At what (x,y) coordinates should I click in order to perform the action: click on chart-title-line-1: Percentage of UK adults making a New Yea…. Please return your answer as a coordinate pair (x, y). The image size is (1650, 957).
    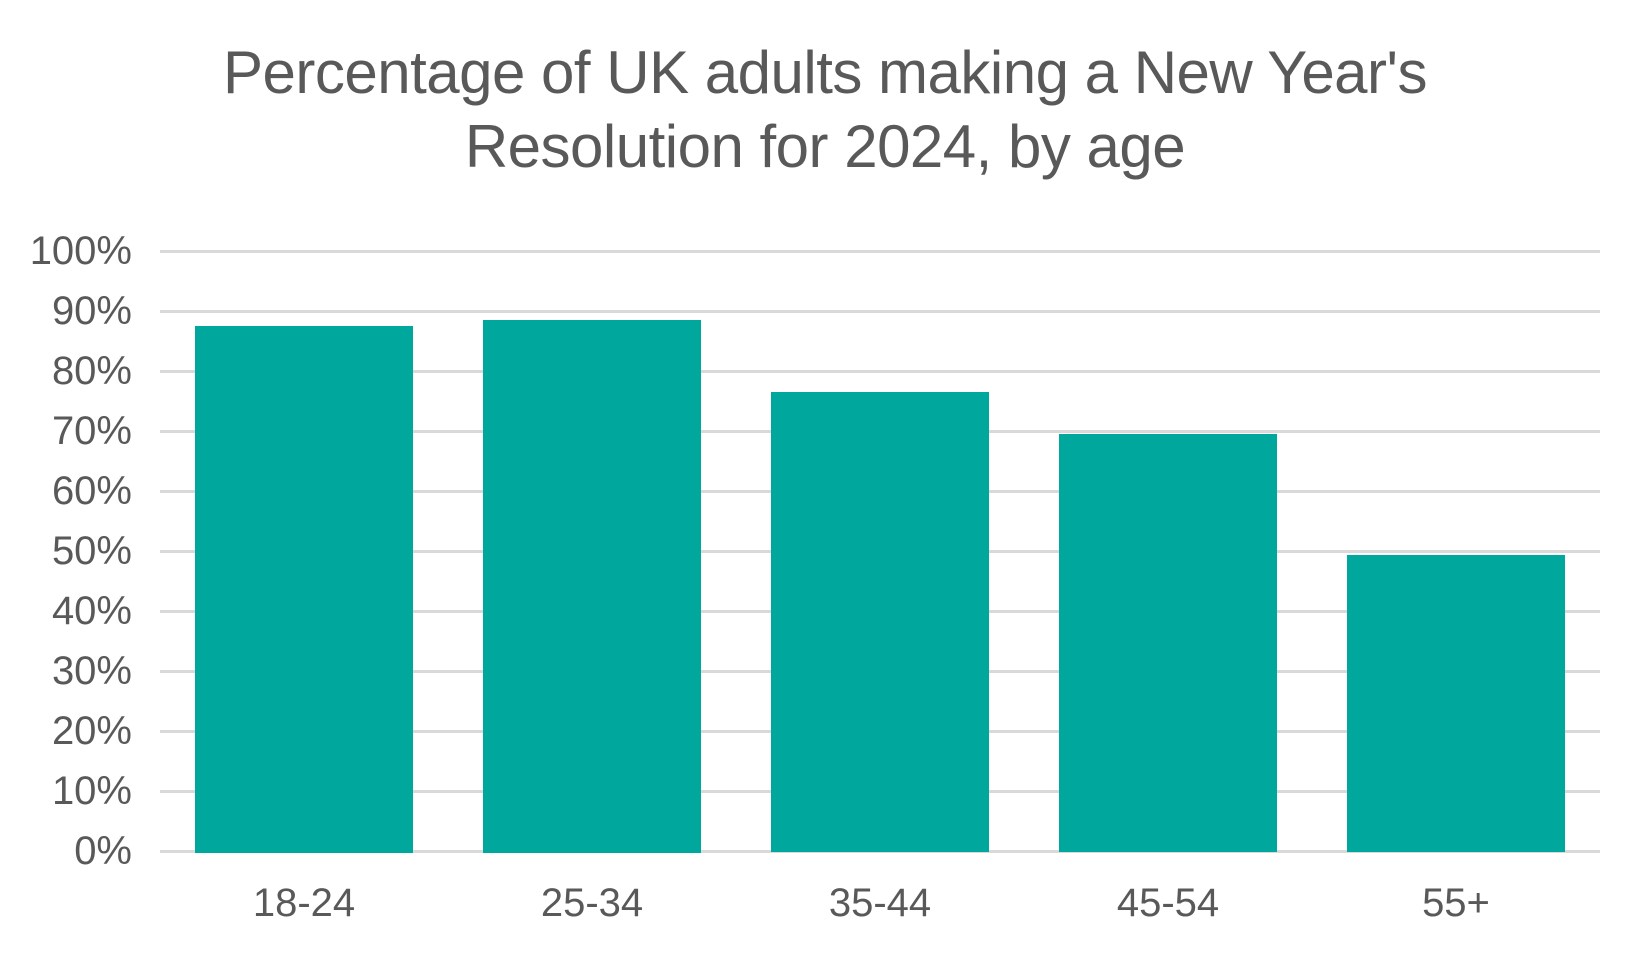
    Looking at the image, I should click on (825, 72).